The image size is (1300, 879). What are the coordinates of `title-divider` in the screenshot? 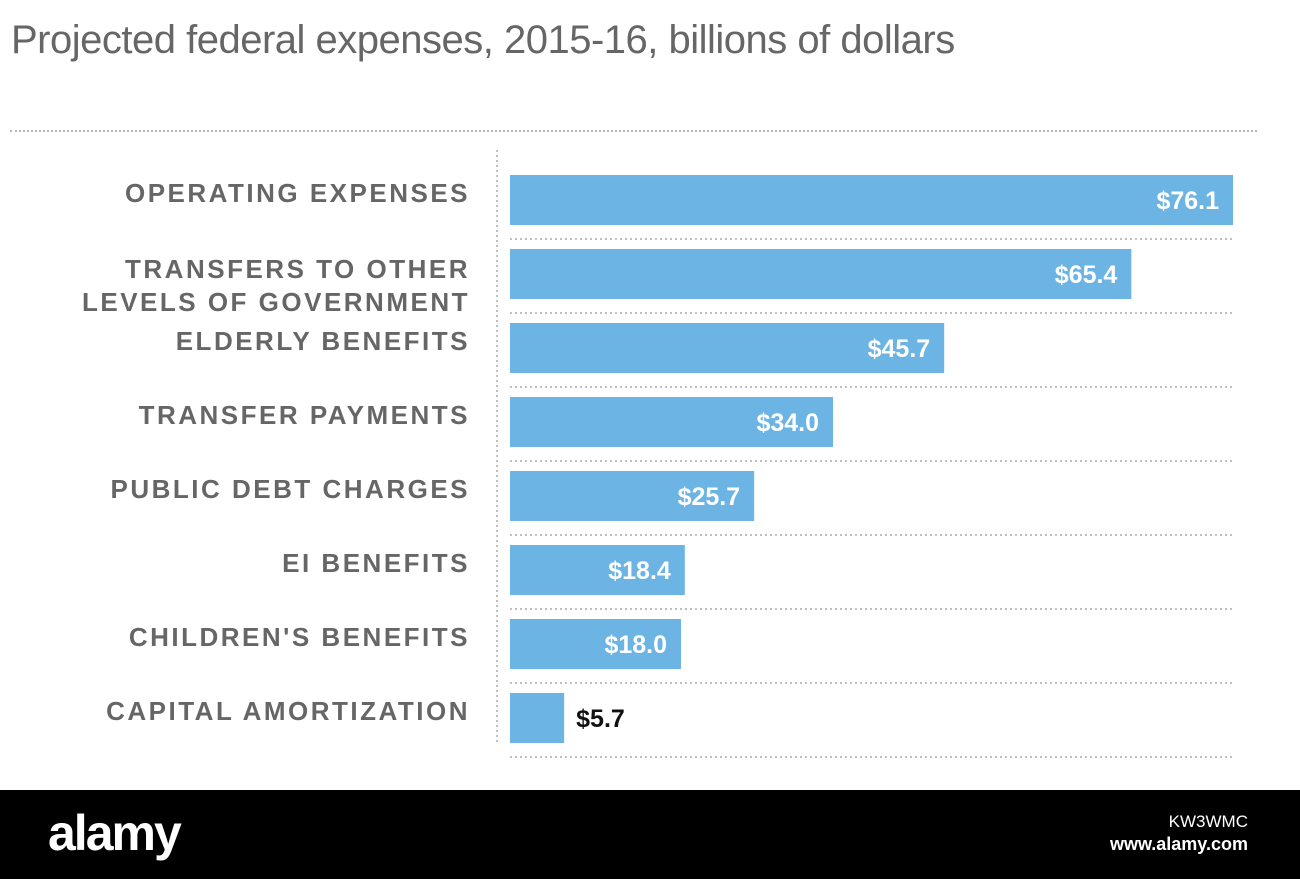 It's located at (633, 131).